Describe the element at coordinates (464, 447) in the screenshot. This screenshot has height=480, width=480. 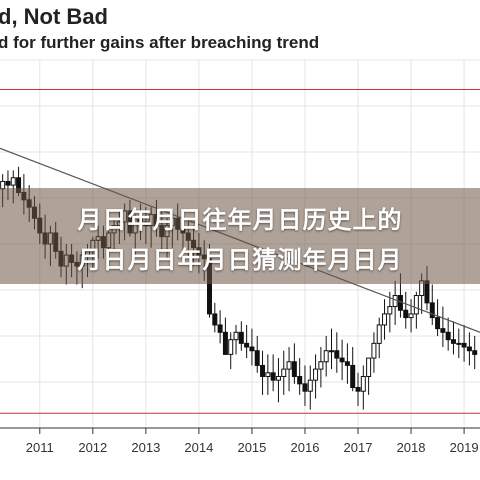
I see `x-tick-label: 2019` at that location.